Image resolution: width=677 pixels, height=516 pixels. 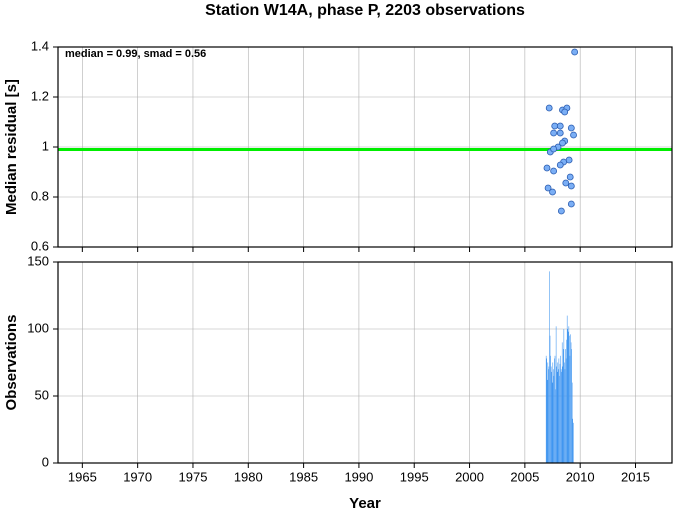 What do you see at coordinates (40, 195) in the screenshot?
I see `y-tick-label: 0.8` at bounding box center [40, 195].